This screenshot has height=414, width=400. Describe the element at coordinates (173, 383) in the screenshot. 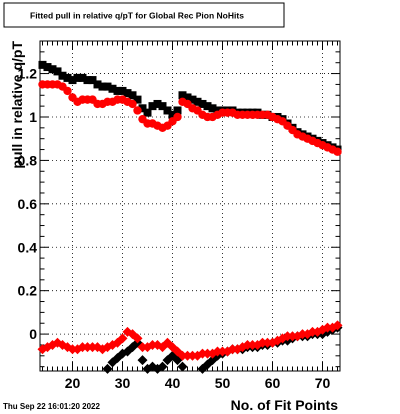

I see `x-tick-label: 40` at that location.